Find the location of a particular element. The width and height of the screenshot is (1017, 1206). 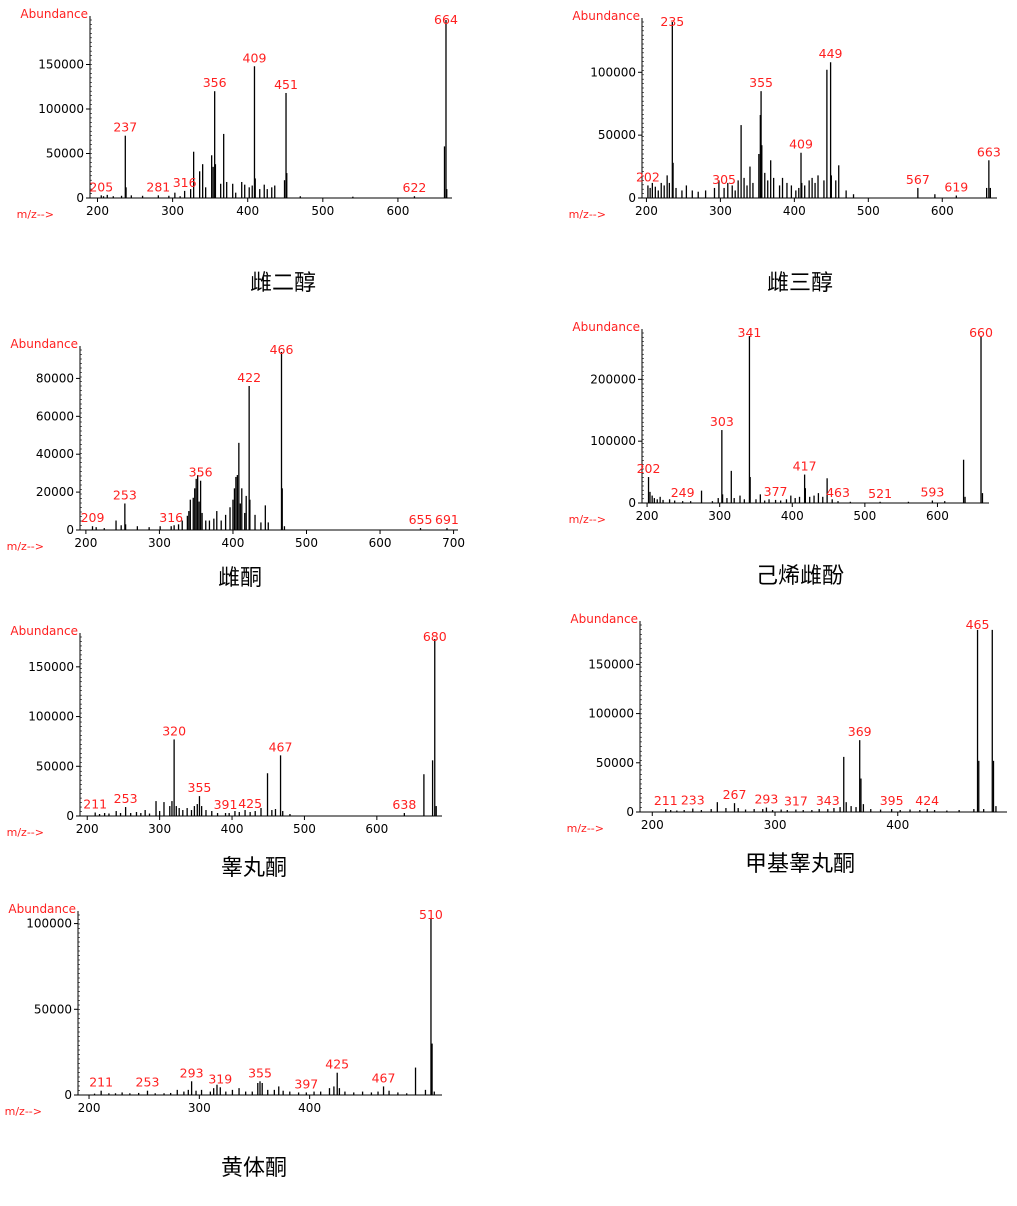

peak-label: 510 is located at coordinates (431, 914).